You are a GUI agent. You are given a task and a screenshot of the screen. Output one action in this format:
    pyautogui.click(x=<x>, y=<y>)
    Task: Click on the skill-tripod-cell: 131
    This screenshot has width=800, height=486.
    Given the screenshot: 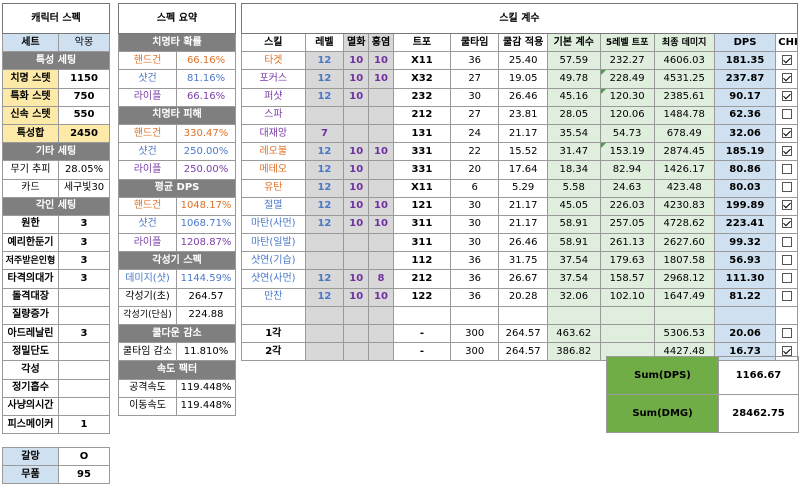 What is the action you would take?
    pyautogui.click(x=421, y=133)
    